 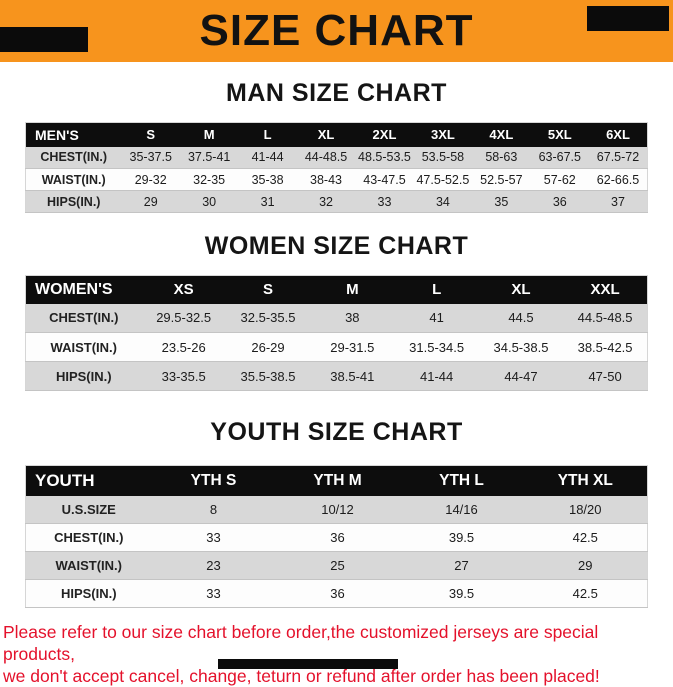 What do you see at coordinates (628, 18) in the screenshot?
I see `banner-right-black-bar` at bounding box center [628, 18].